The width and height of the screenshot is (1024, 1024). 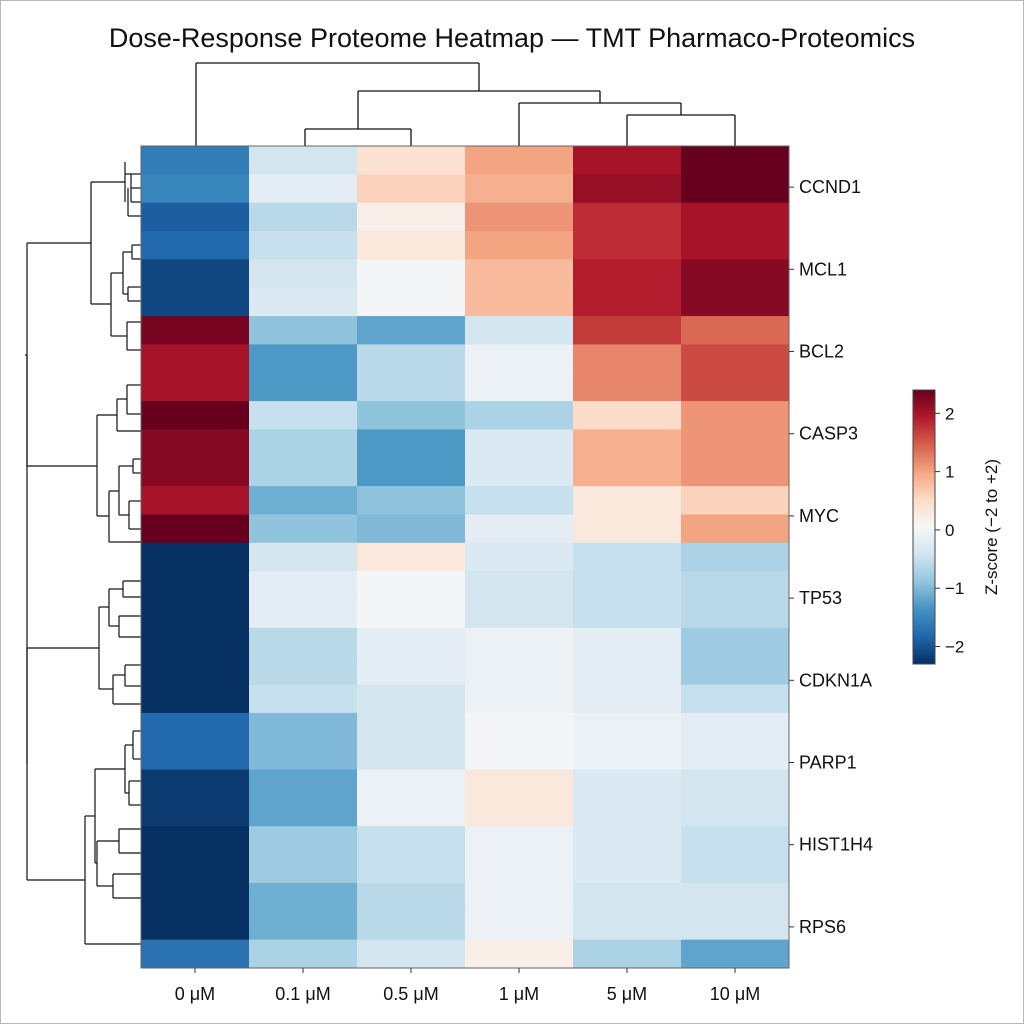 I want to click on x-tick-label: 5 μM, so click(x=627, y=994).